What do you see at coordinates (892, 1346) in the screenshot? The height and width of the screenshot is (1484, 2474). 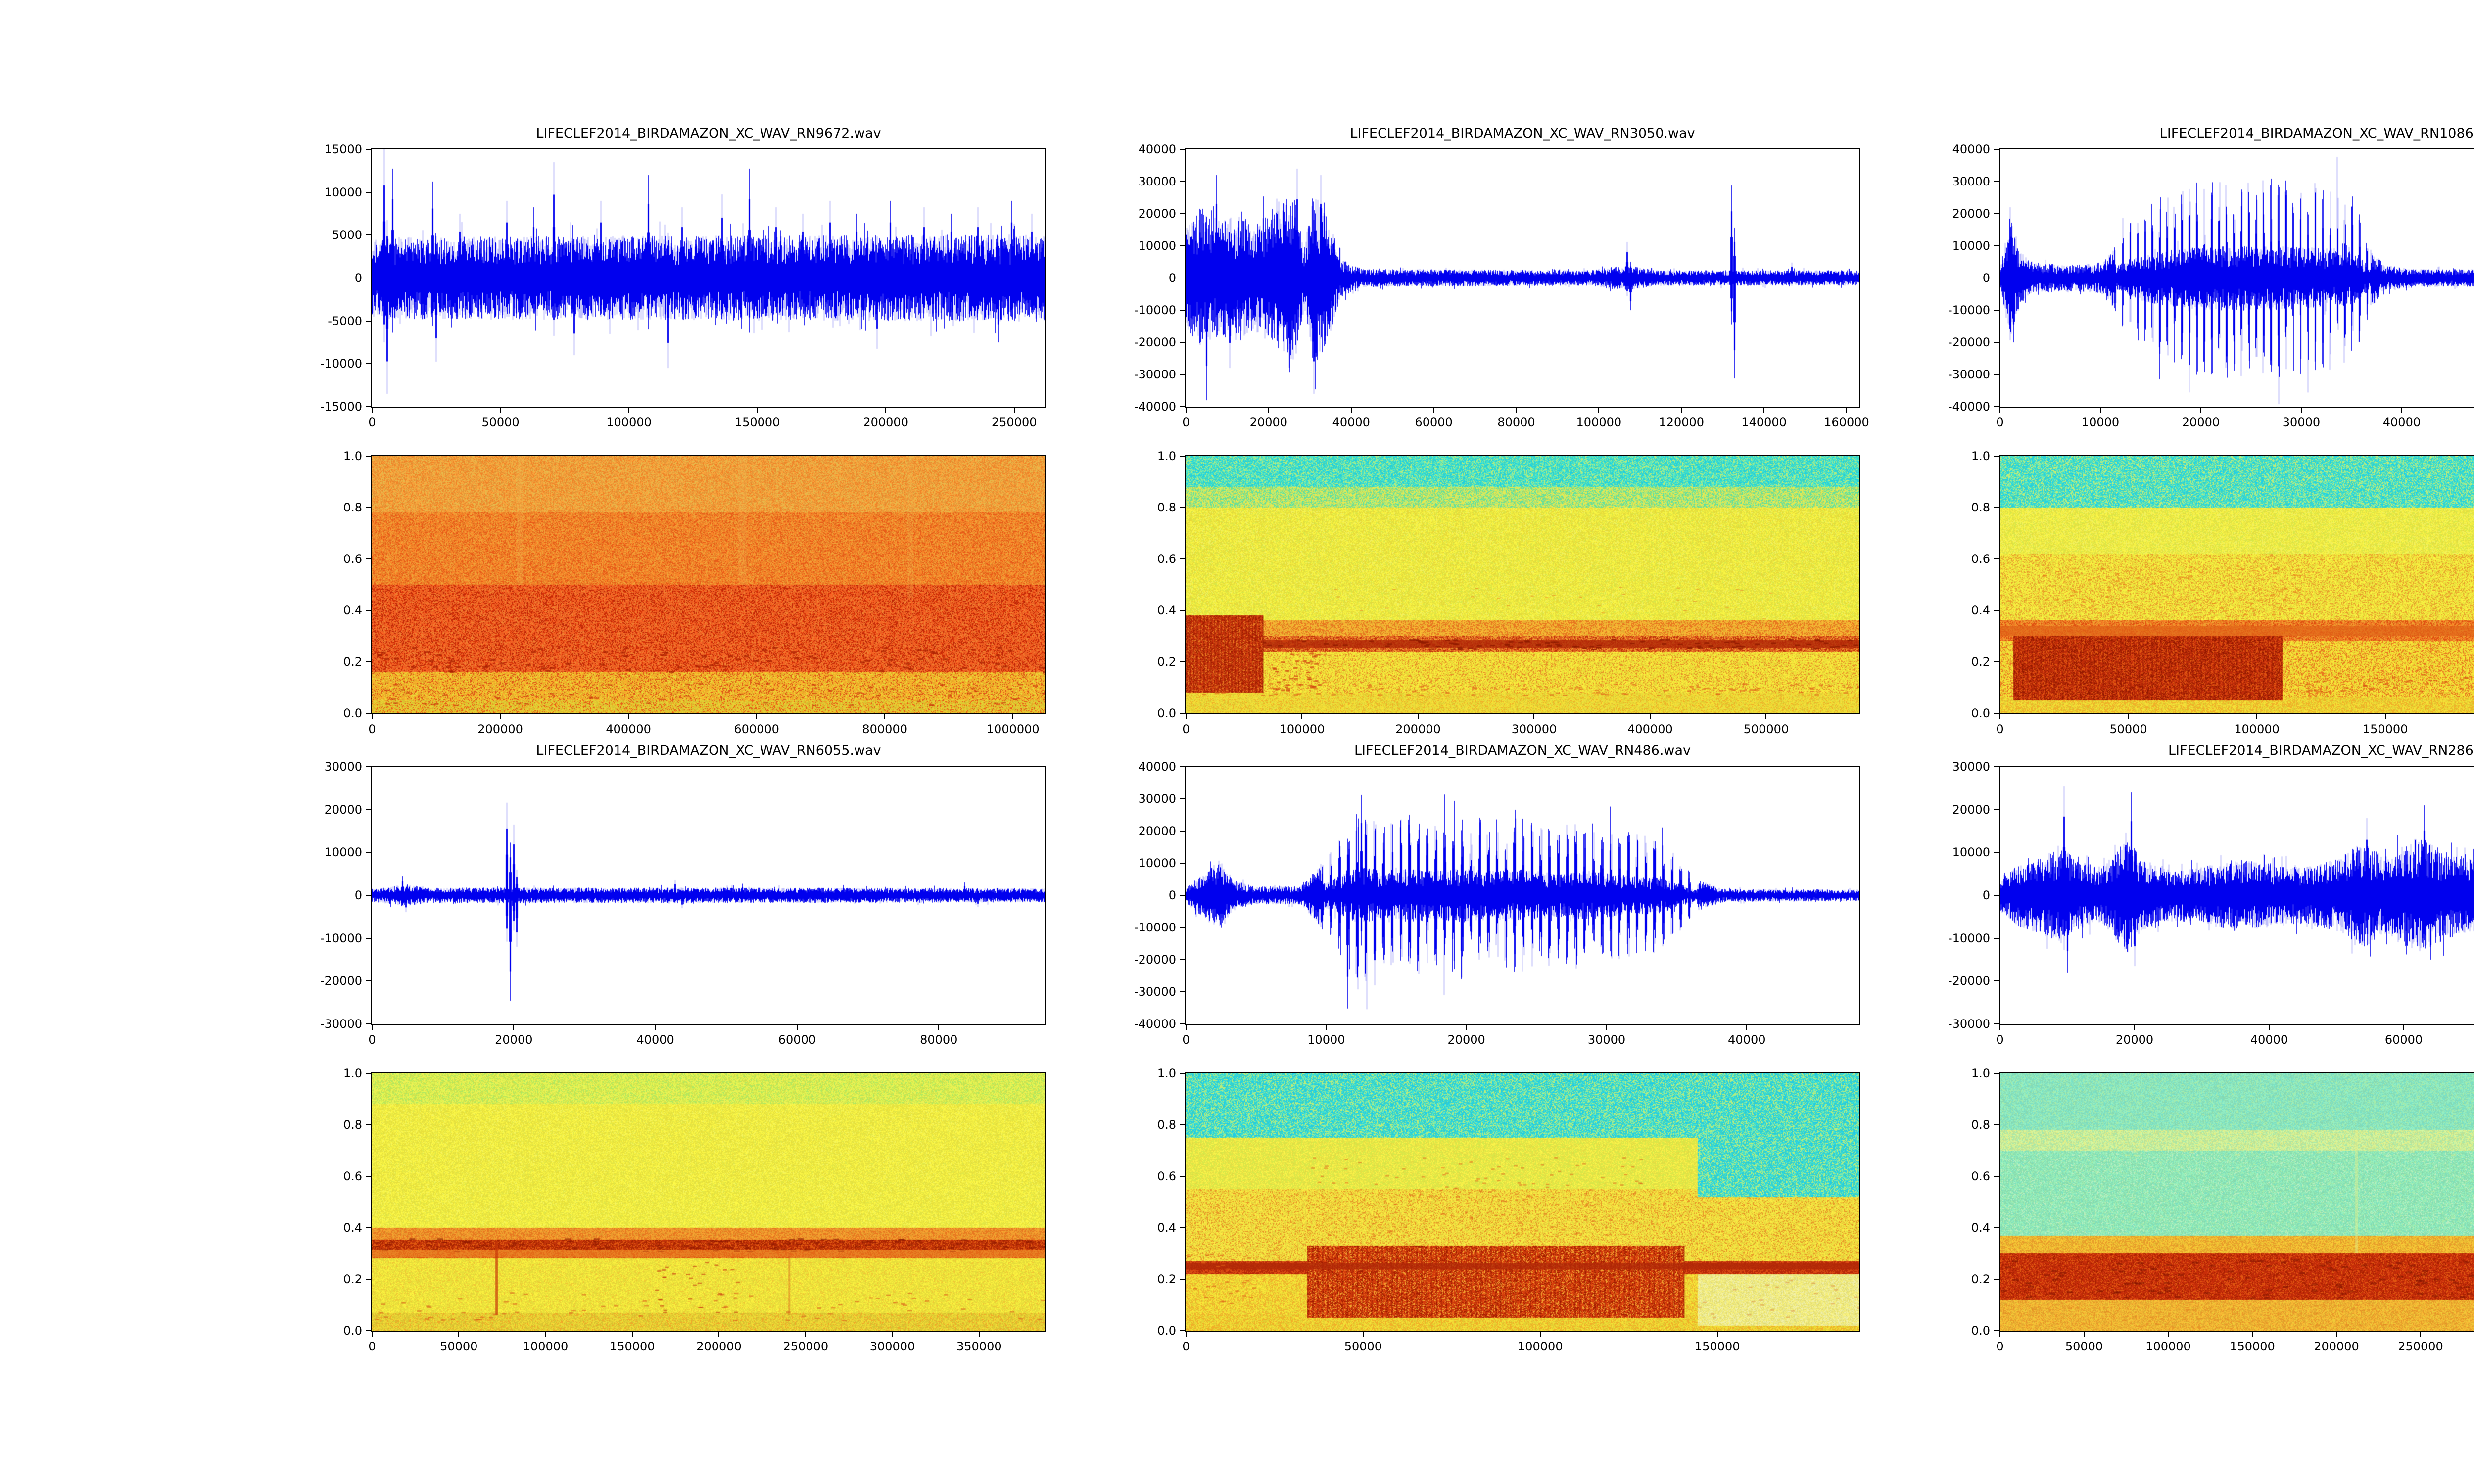 I see `x-tick-label: 300000` at bounding box center [892, 1346].